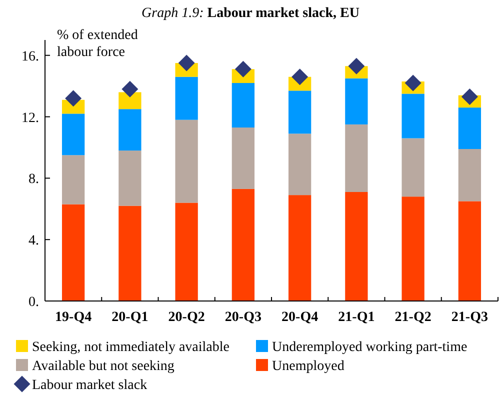  Describe the element at coordinates (131, 347) in the screenshot. I see `legend-label: Seeking, not immediately available` at that location.